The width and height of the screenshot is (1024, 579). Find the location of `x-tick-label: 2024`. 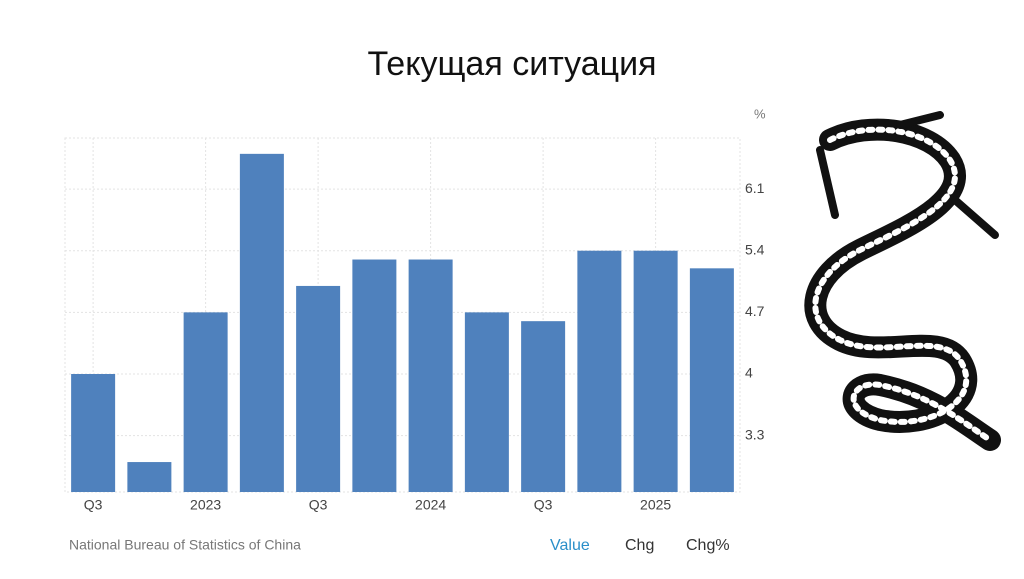

x-tick-label: 2024 is located at coordinates (430, 505).